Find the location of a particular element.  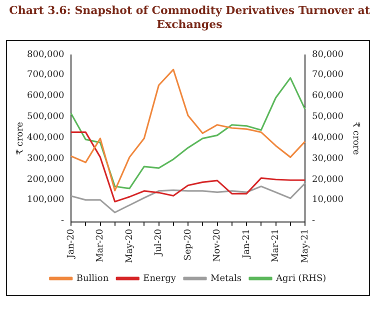

y2-tick-label: - is located at coordinates (314, 222).